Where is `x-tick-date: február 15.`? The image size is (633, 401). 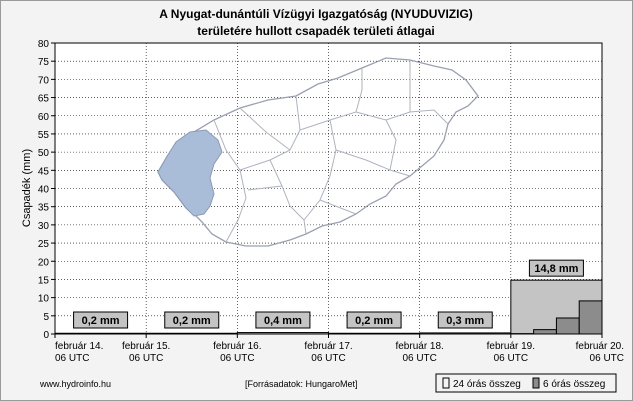
x-tick-date: február 15. is located at coordinates (146, 346).